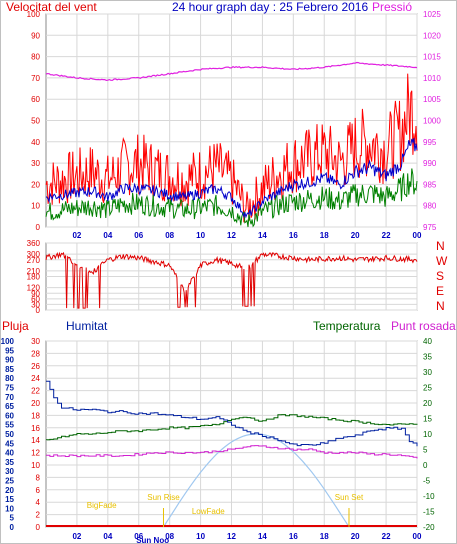 The width and height of the screenshot is (457, 544). Describe the element at coordinates (9, 425) in the screenshot. I see `humidity-ytick-label: 55` at that location.